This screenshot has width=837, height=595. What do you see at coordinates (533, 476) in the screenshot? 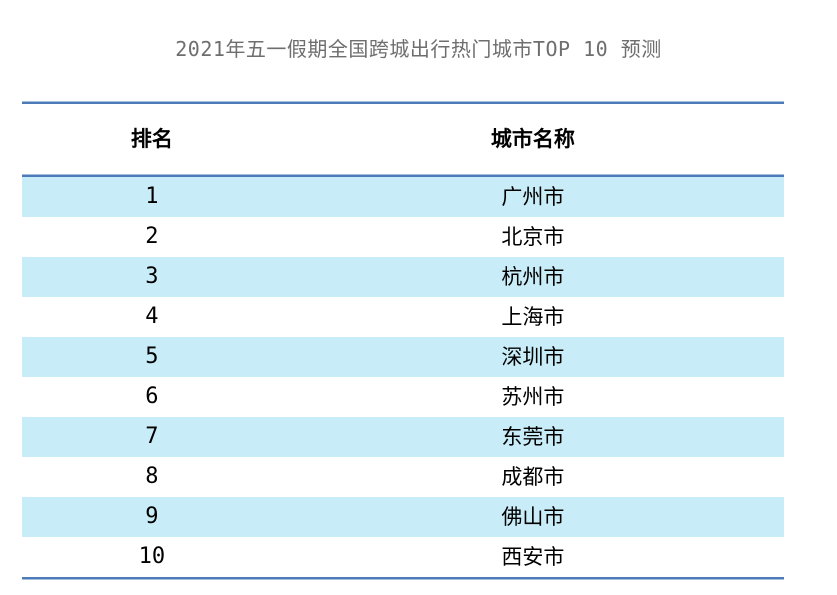
I see `city-cell: 成都市` at bounding box center [533, 476].